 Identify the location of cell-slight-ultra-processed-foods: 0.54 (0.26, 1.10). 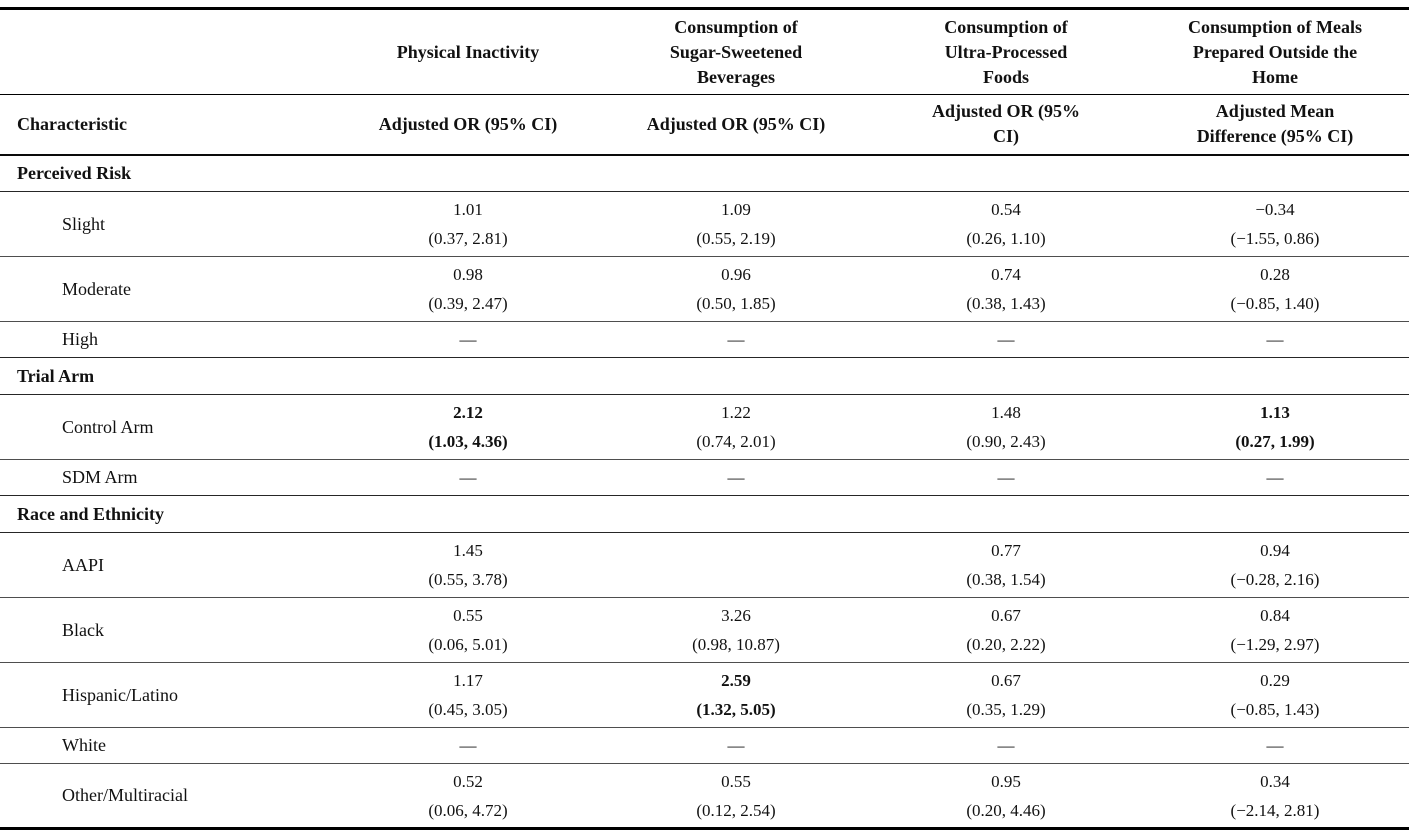
(1006, 224).